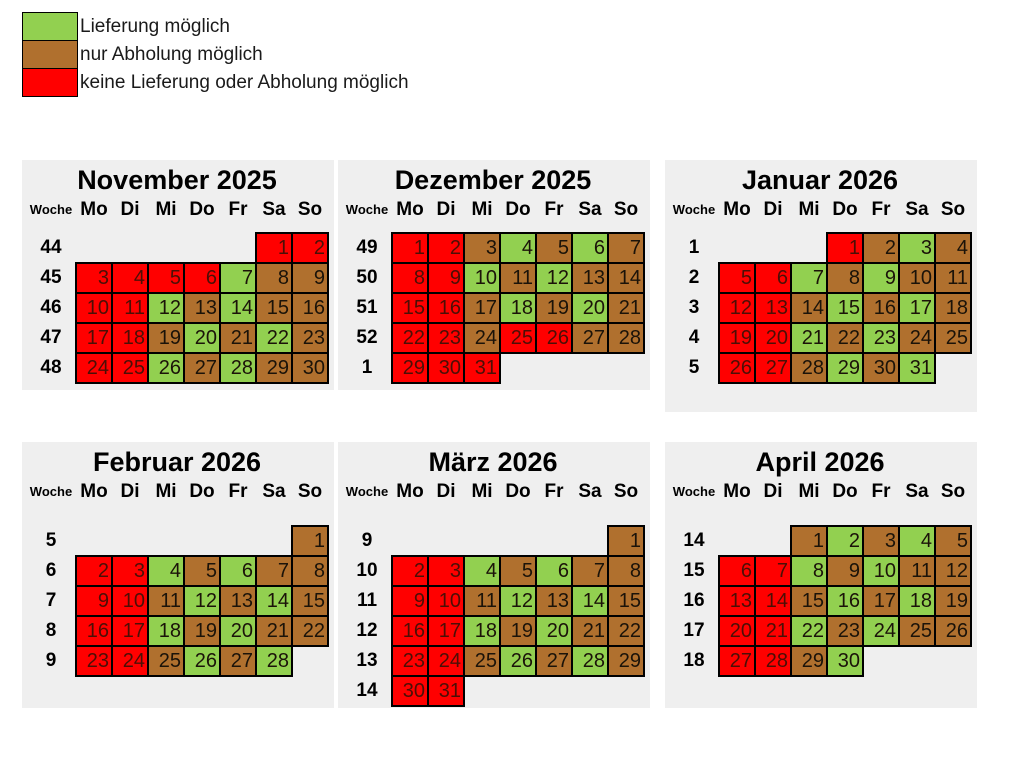 This screenshot has width=1017, height=762. Describe the element at coordinates (51, 570) in the screenshot. I see `week-number: 6` at that location.